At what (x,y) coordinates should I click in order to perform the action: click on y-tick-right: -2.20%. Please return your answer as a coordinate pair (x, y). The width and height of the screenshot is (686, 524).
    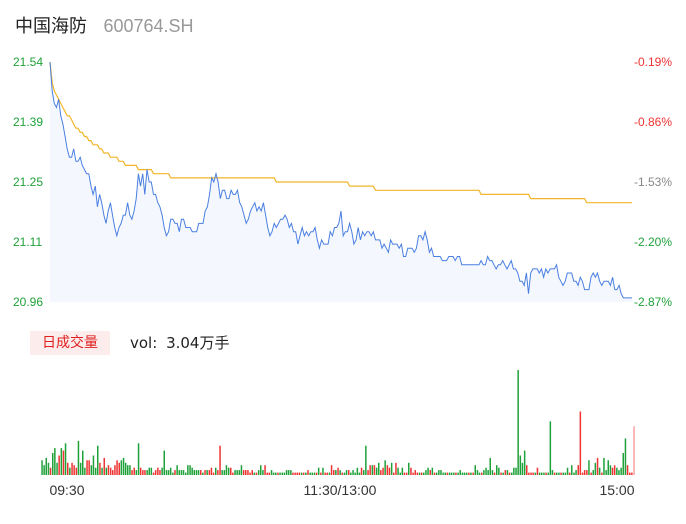
    Looking at the image, I should click on (653, 242).